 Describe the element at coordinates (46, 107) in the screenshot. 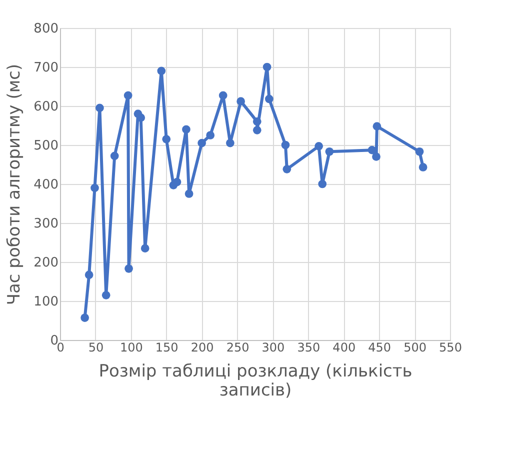

I see `y-tick-label: 600` at that location.